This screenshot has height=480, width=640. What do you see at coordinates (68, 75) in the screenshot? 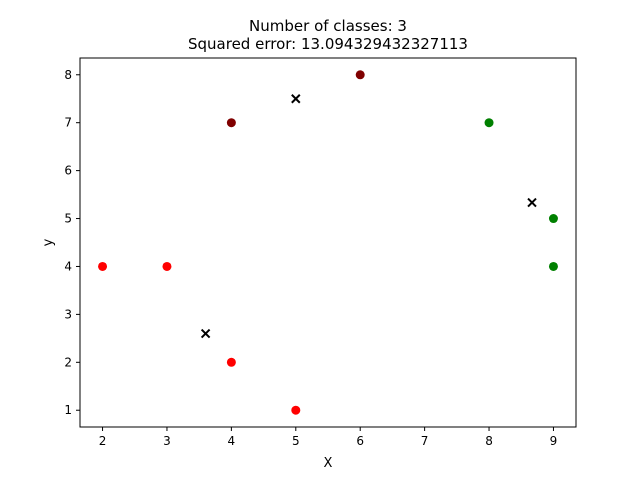
I see `y-tick-label-8: 8` at bounding box center [68, 75].